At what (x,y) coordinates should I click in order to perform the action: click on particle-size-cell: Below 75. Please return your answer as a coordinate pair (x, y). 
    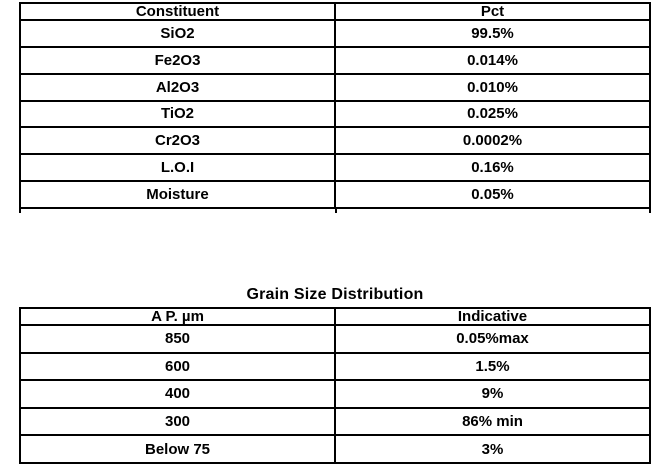
    Looking at the image, I should click on (177, 449).